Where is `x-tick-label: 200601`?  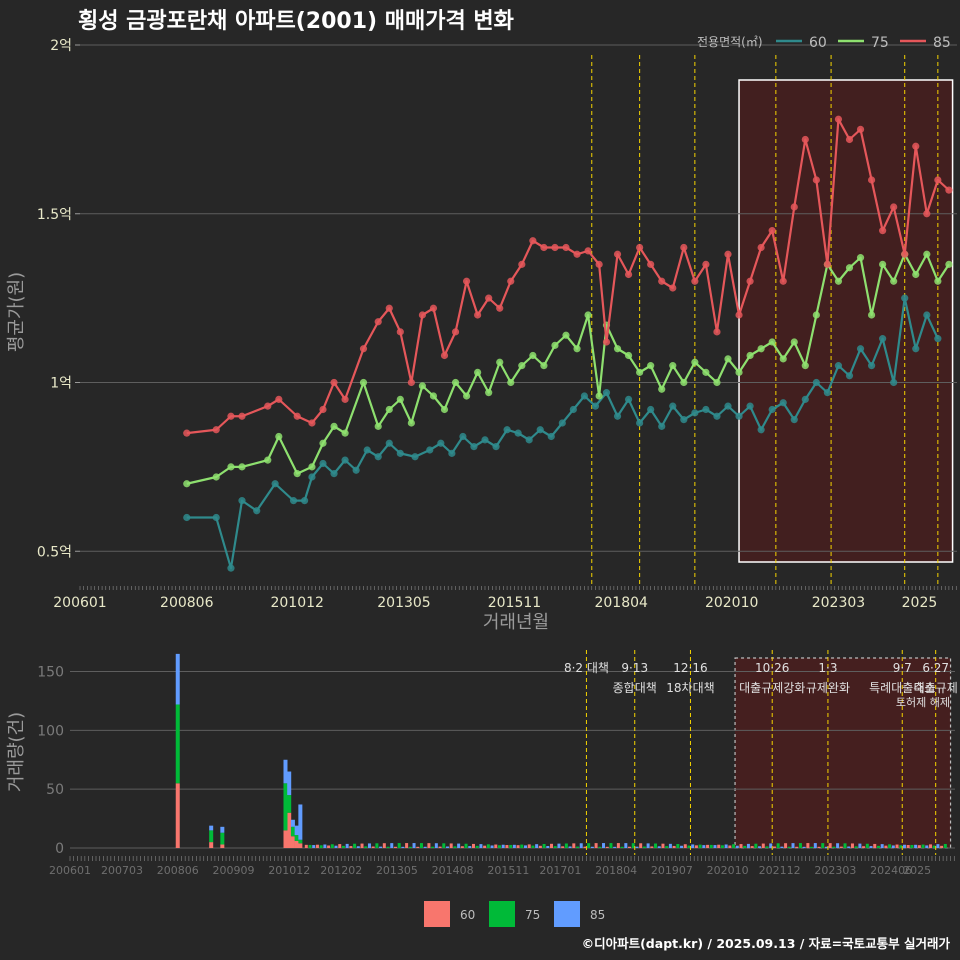 x-tick-label: 200601 is located at coordinates (79, 603).